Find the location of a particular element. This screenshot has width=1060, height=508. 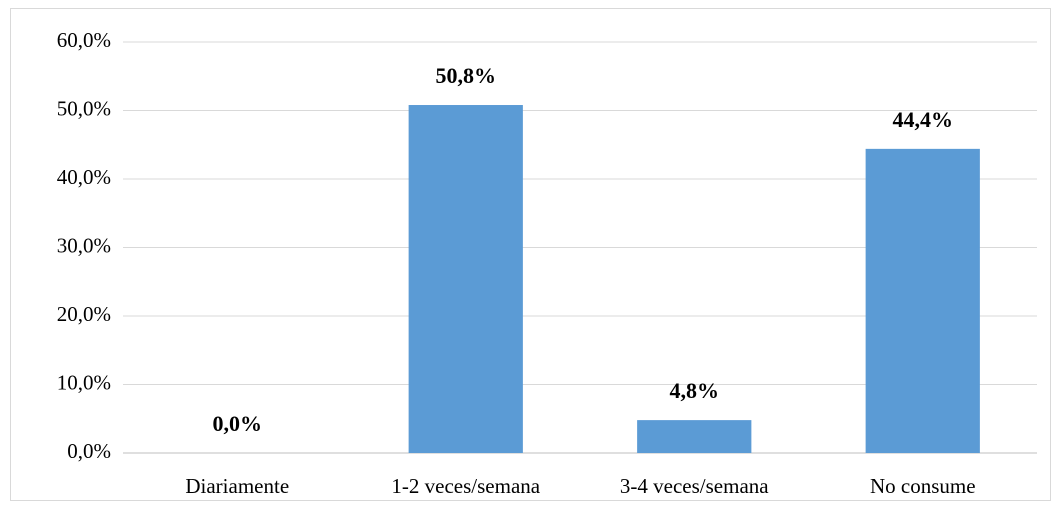

y-tick-label: 0,0% is located at coordinates (89, 451).